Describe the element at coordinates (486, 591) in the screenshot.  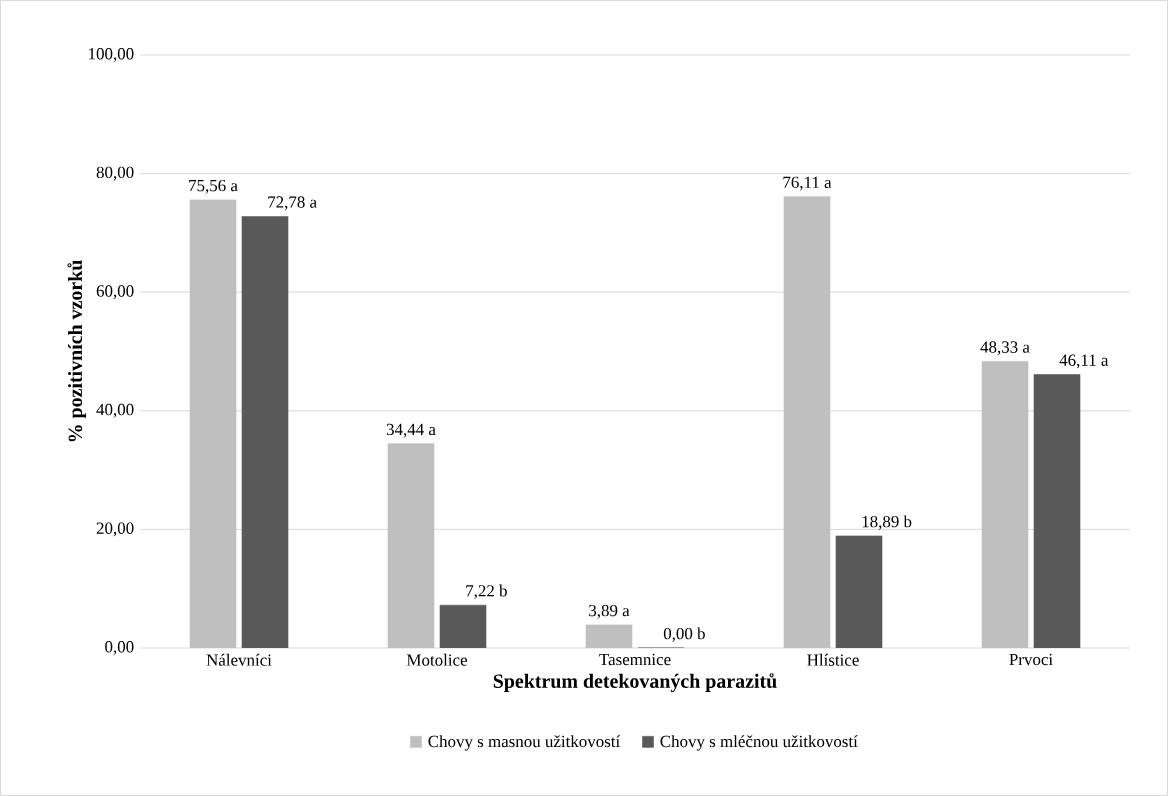
I see `data-label: 7,22 b` at that location.